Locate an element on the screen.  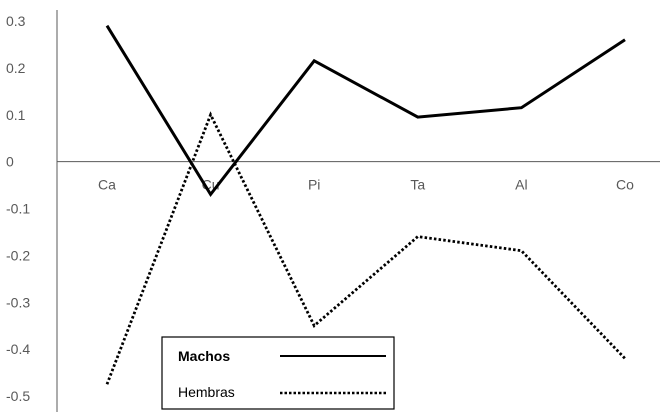
y-tick-labels: 0.3 0.2 0.1 0 -0.1 -0.2 -0.3 -0.4 -0.5 is located at coordinates (18, 208).